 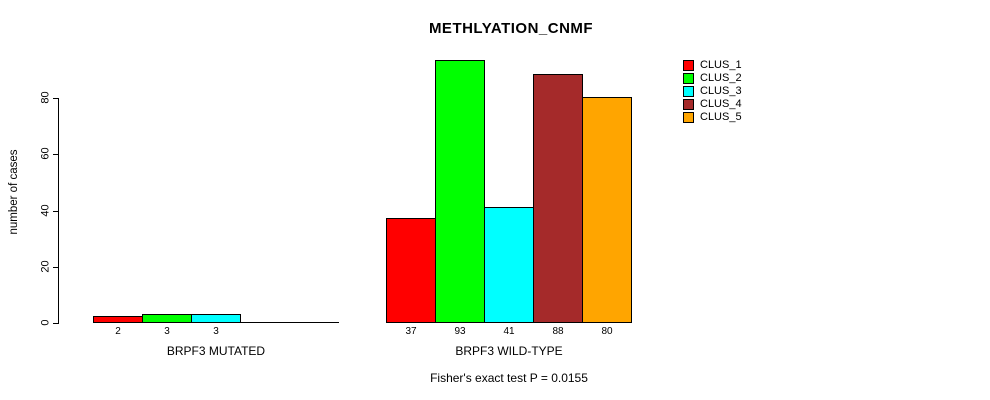 I want to click on bar-value-label: 80, so click(x=607, y=331).